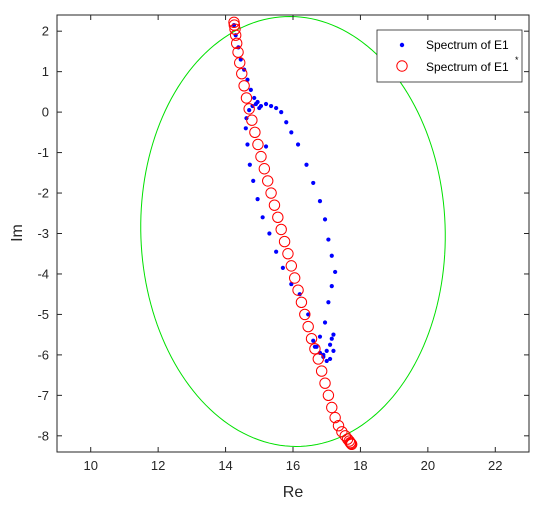 The height and width of the screenshot is (511, 550). I want to click on x-tick-label: 14, so click(225, 465).